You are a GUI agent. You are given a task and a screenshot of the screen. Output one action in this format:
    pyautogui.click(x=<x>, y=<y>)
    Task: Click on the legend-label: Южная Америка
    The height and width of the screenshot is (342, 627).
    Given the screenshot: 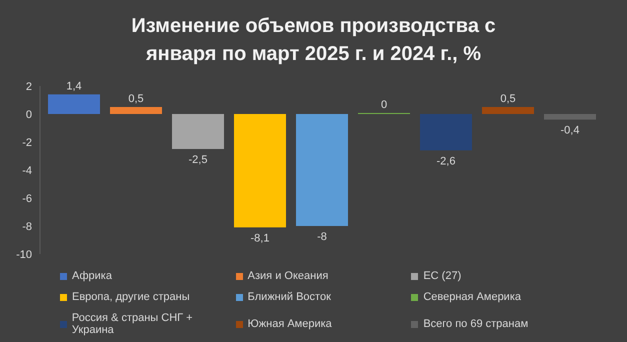 What is the action you would take?
    pyautogui.click(x=290, y=324)
    